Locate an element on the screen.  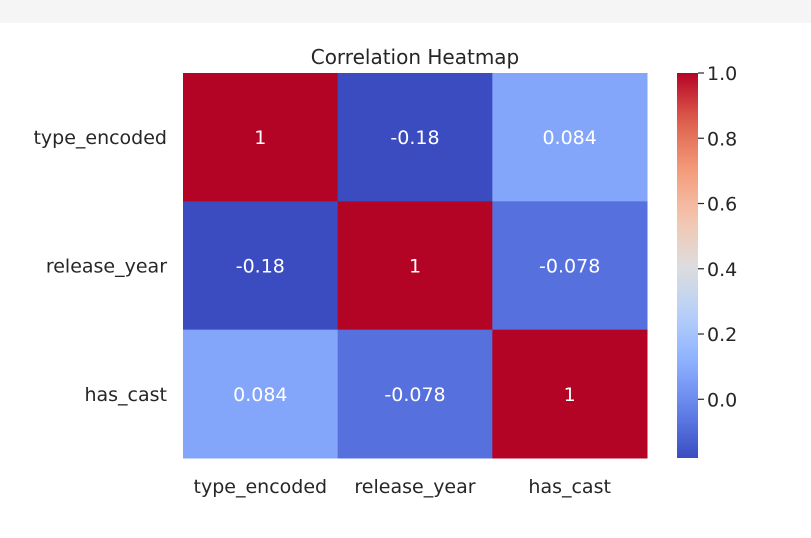
chart-title: Correlation Heatmap is located at coordinates (415, 57).